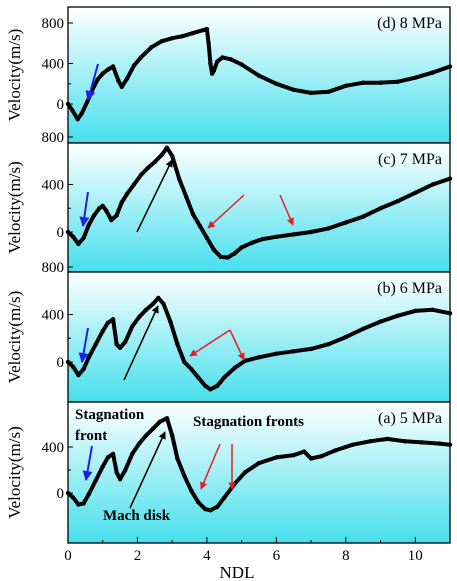 The image size is (457, 581). What do you see at coordinates (154, 196) in the screenshot?
I see `black-arrow-panel-c` at bounding box center [154, 196].